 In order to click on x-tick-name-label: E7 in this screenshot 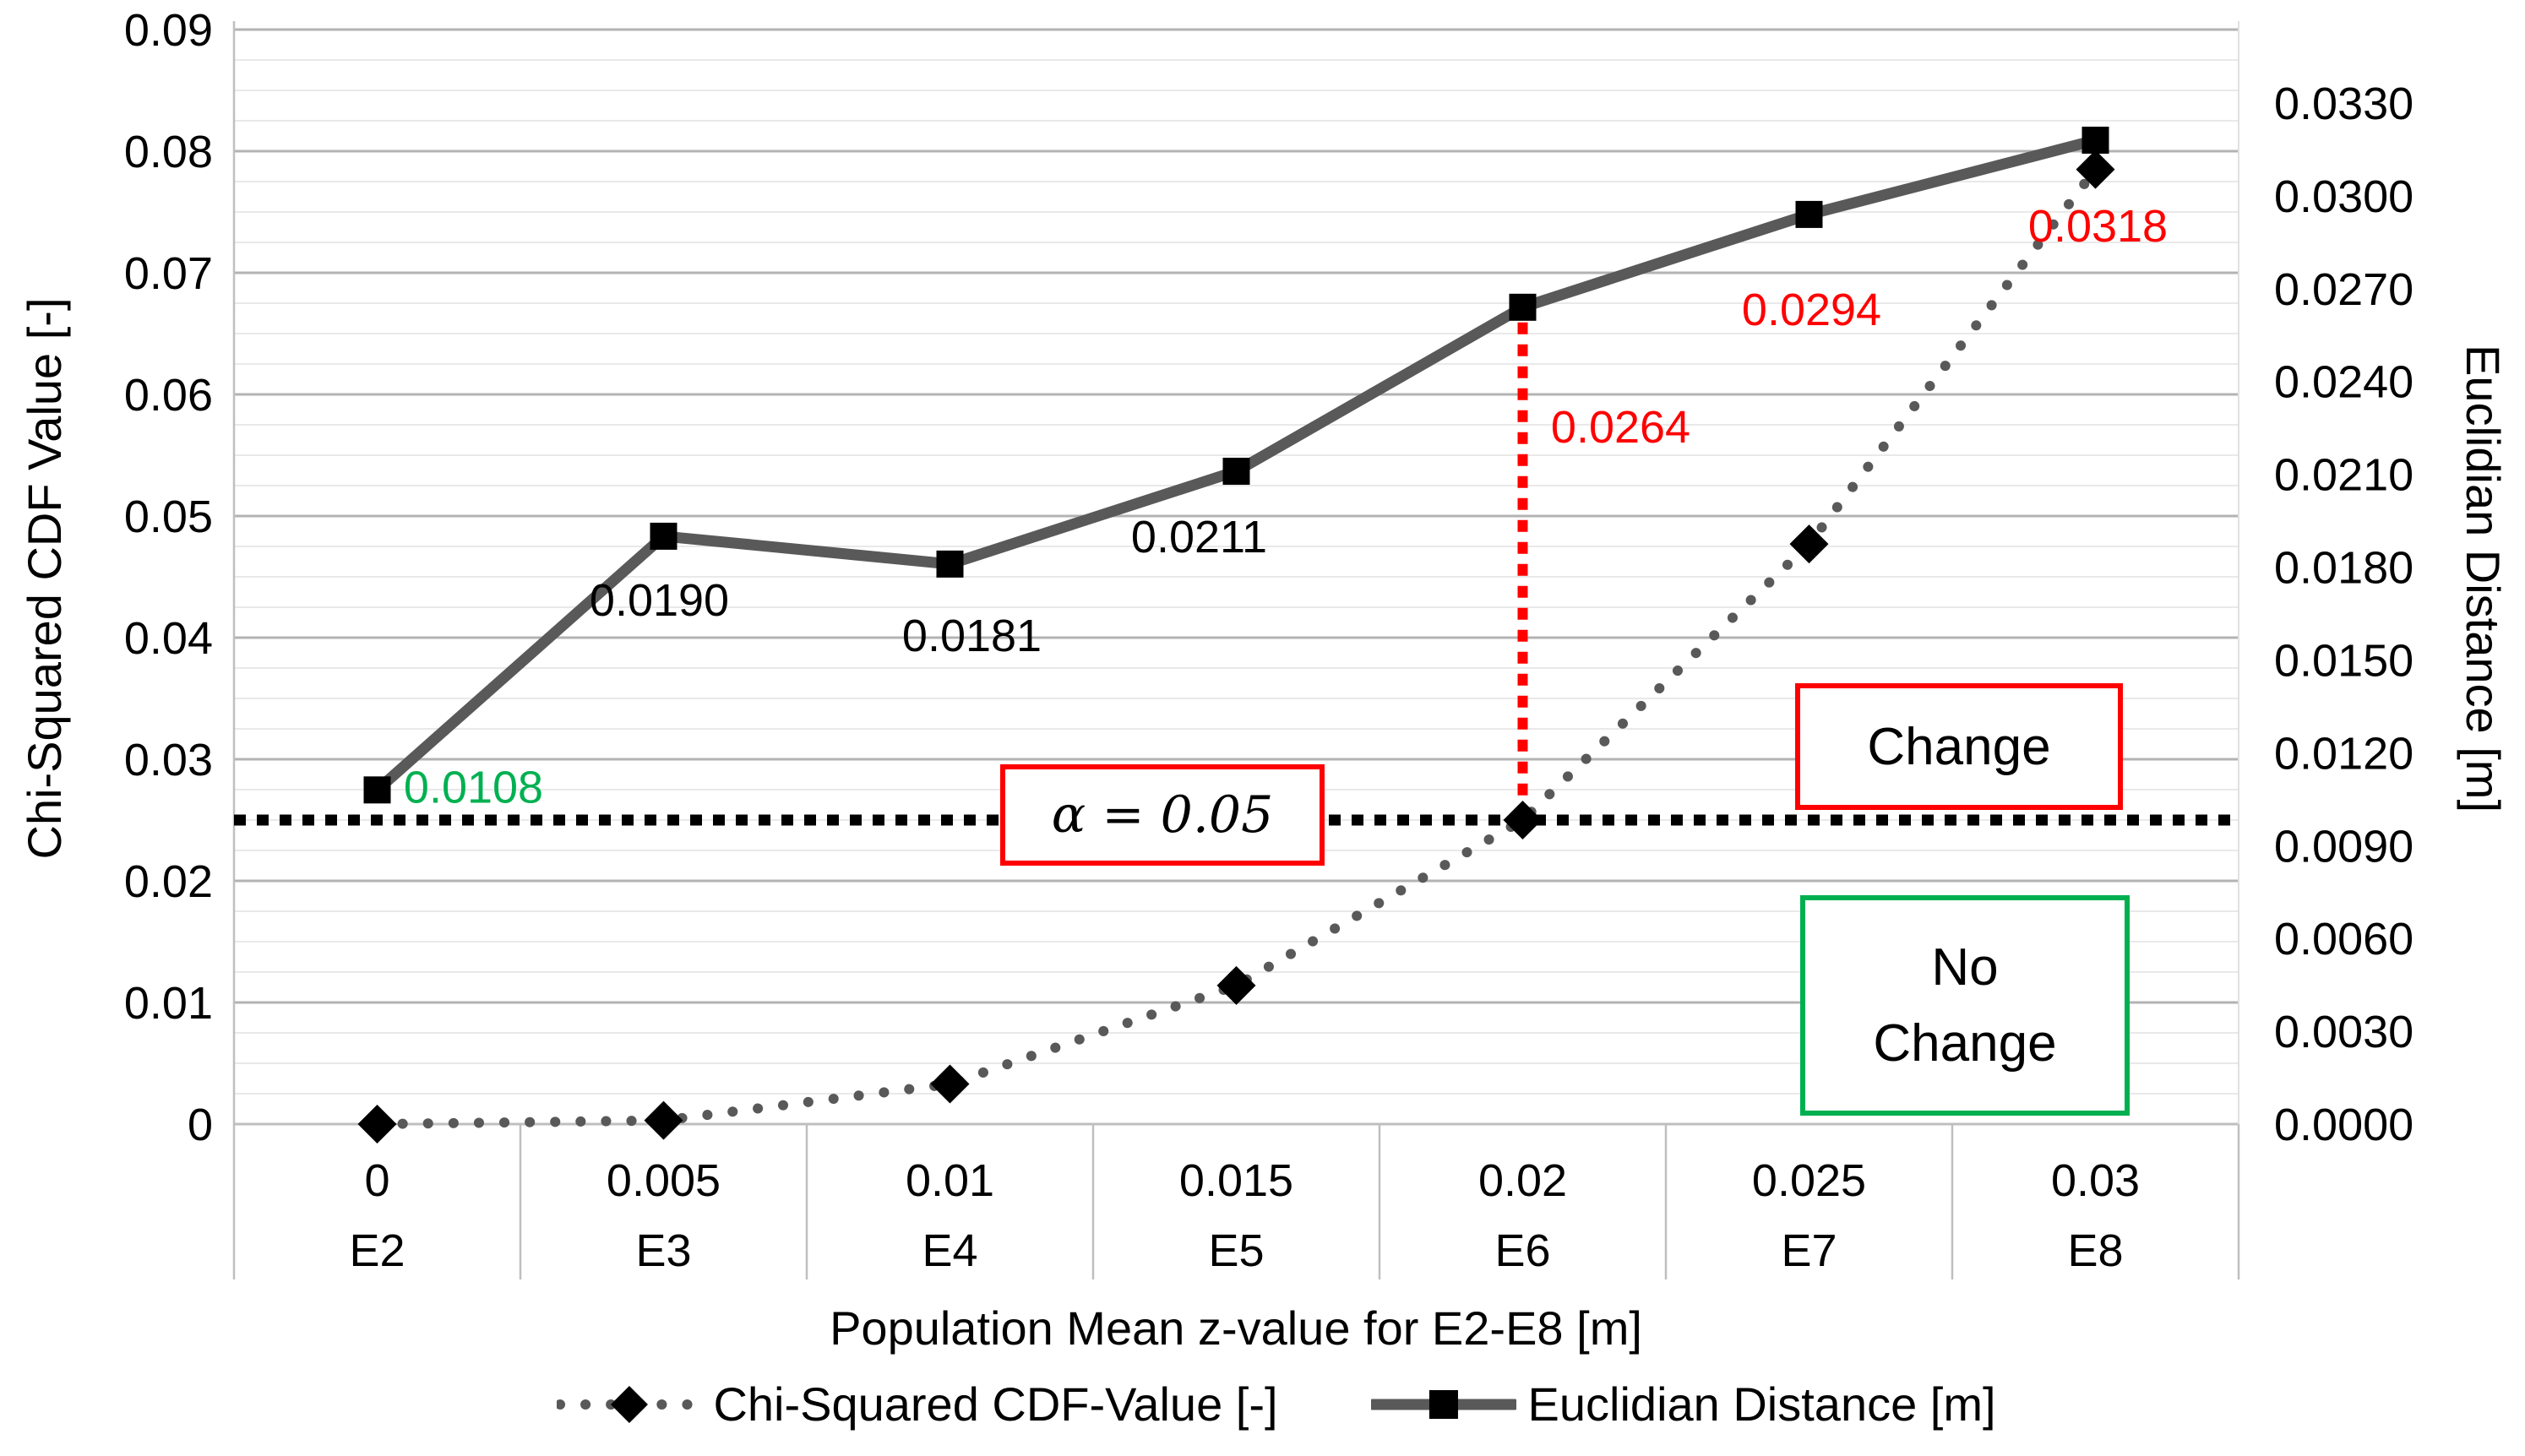, I will do `click(1809, 1250)`.